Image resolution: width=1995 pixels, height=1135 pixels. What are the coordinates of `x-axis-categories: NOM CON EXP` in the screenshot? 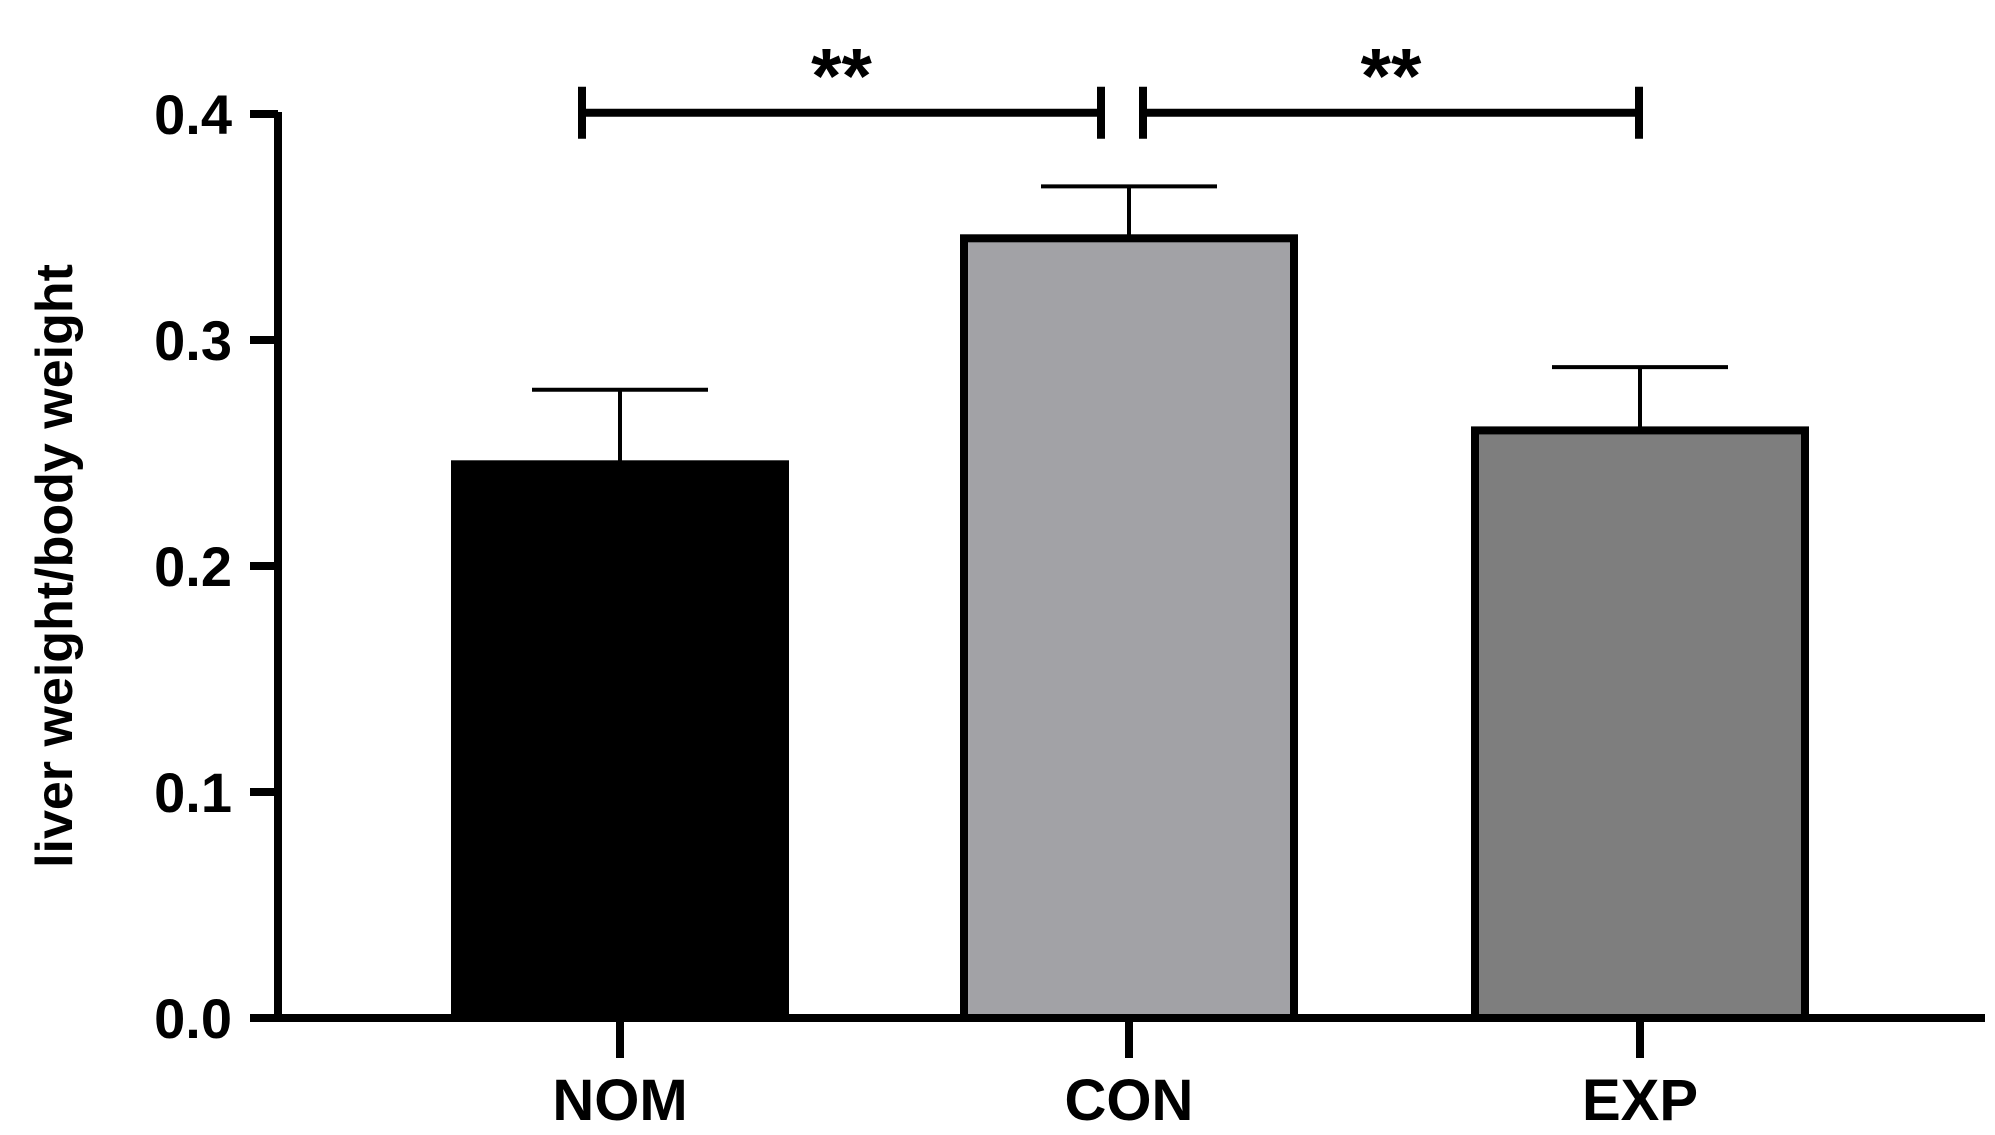 It's located at (1125, 1075).